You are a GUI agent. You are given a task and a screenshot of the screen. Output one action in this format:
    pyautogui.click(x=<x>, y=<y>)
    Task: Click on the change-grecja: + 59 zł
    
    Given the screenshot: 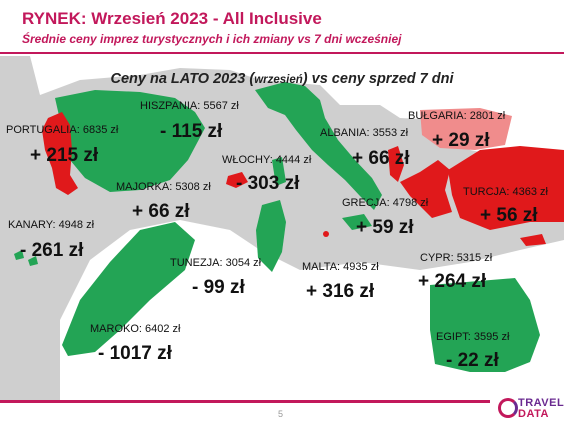 What is the action you would take?
    pyautogui.click(x=385, y=227)
    